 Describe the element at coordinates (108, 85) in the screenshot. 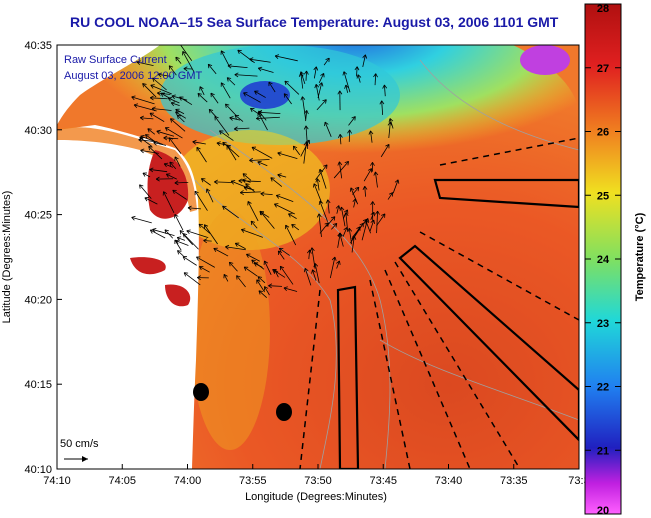

I see `land-north` at that location.